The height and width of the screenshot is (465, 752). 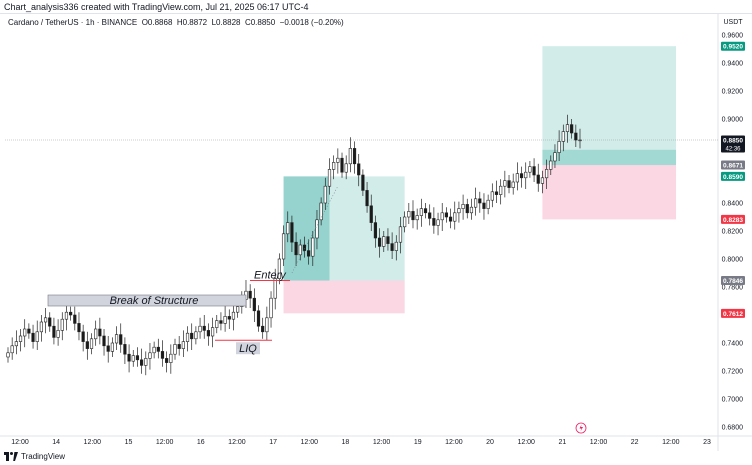 I want to click on x-tick-label: 14, so click(x=56, y=442).